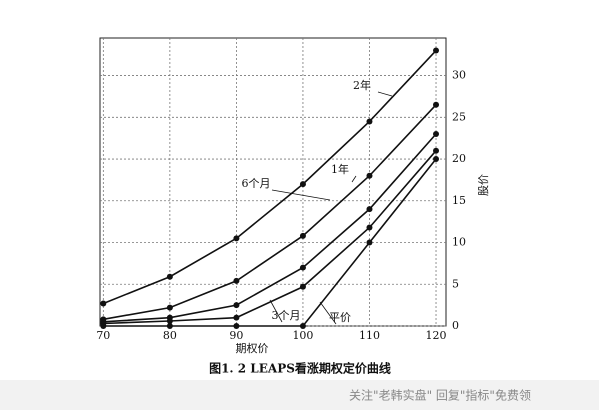  I want to click on x-axis-label: 期权价, so click(252, 348).